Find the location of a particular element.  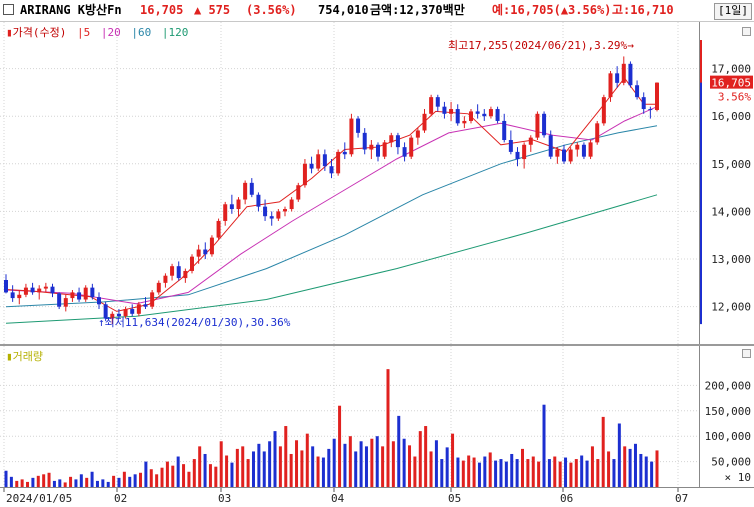

price-pane-maximize-icon is located at coordinates (746, 31).